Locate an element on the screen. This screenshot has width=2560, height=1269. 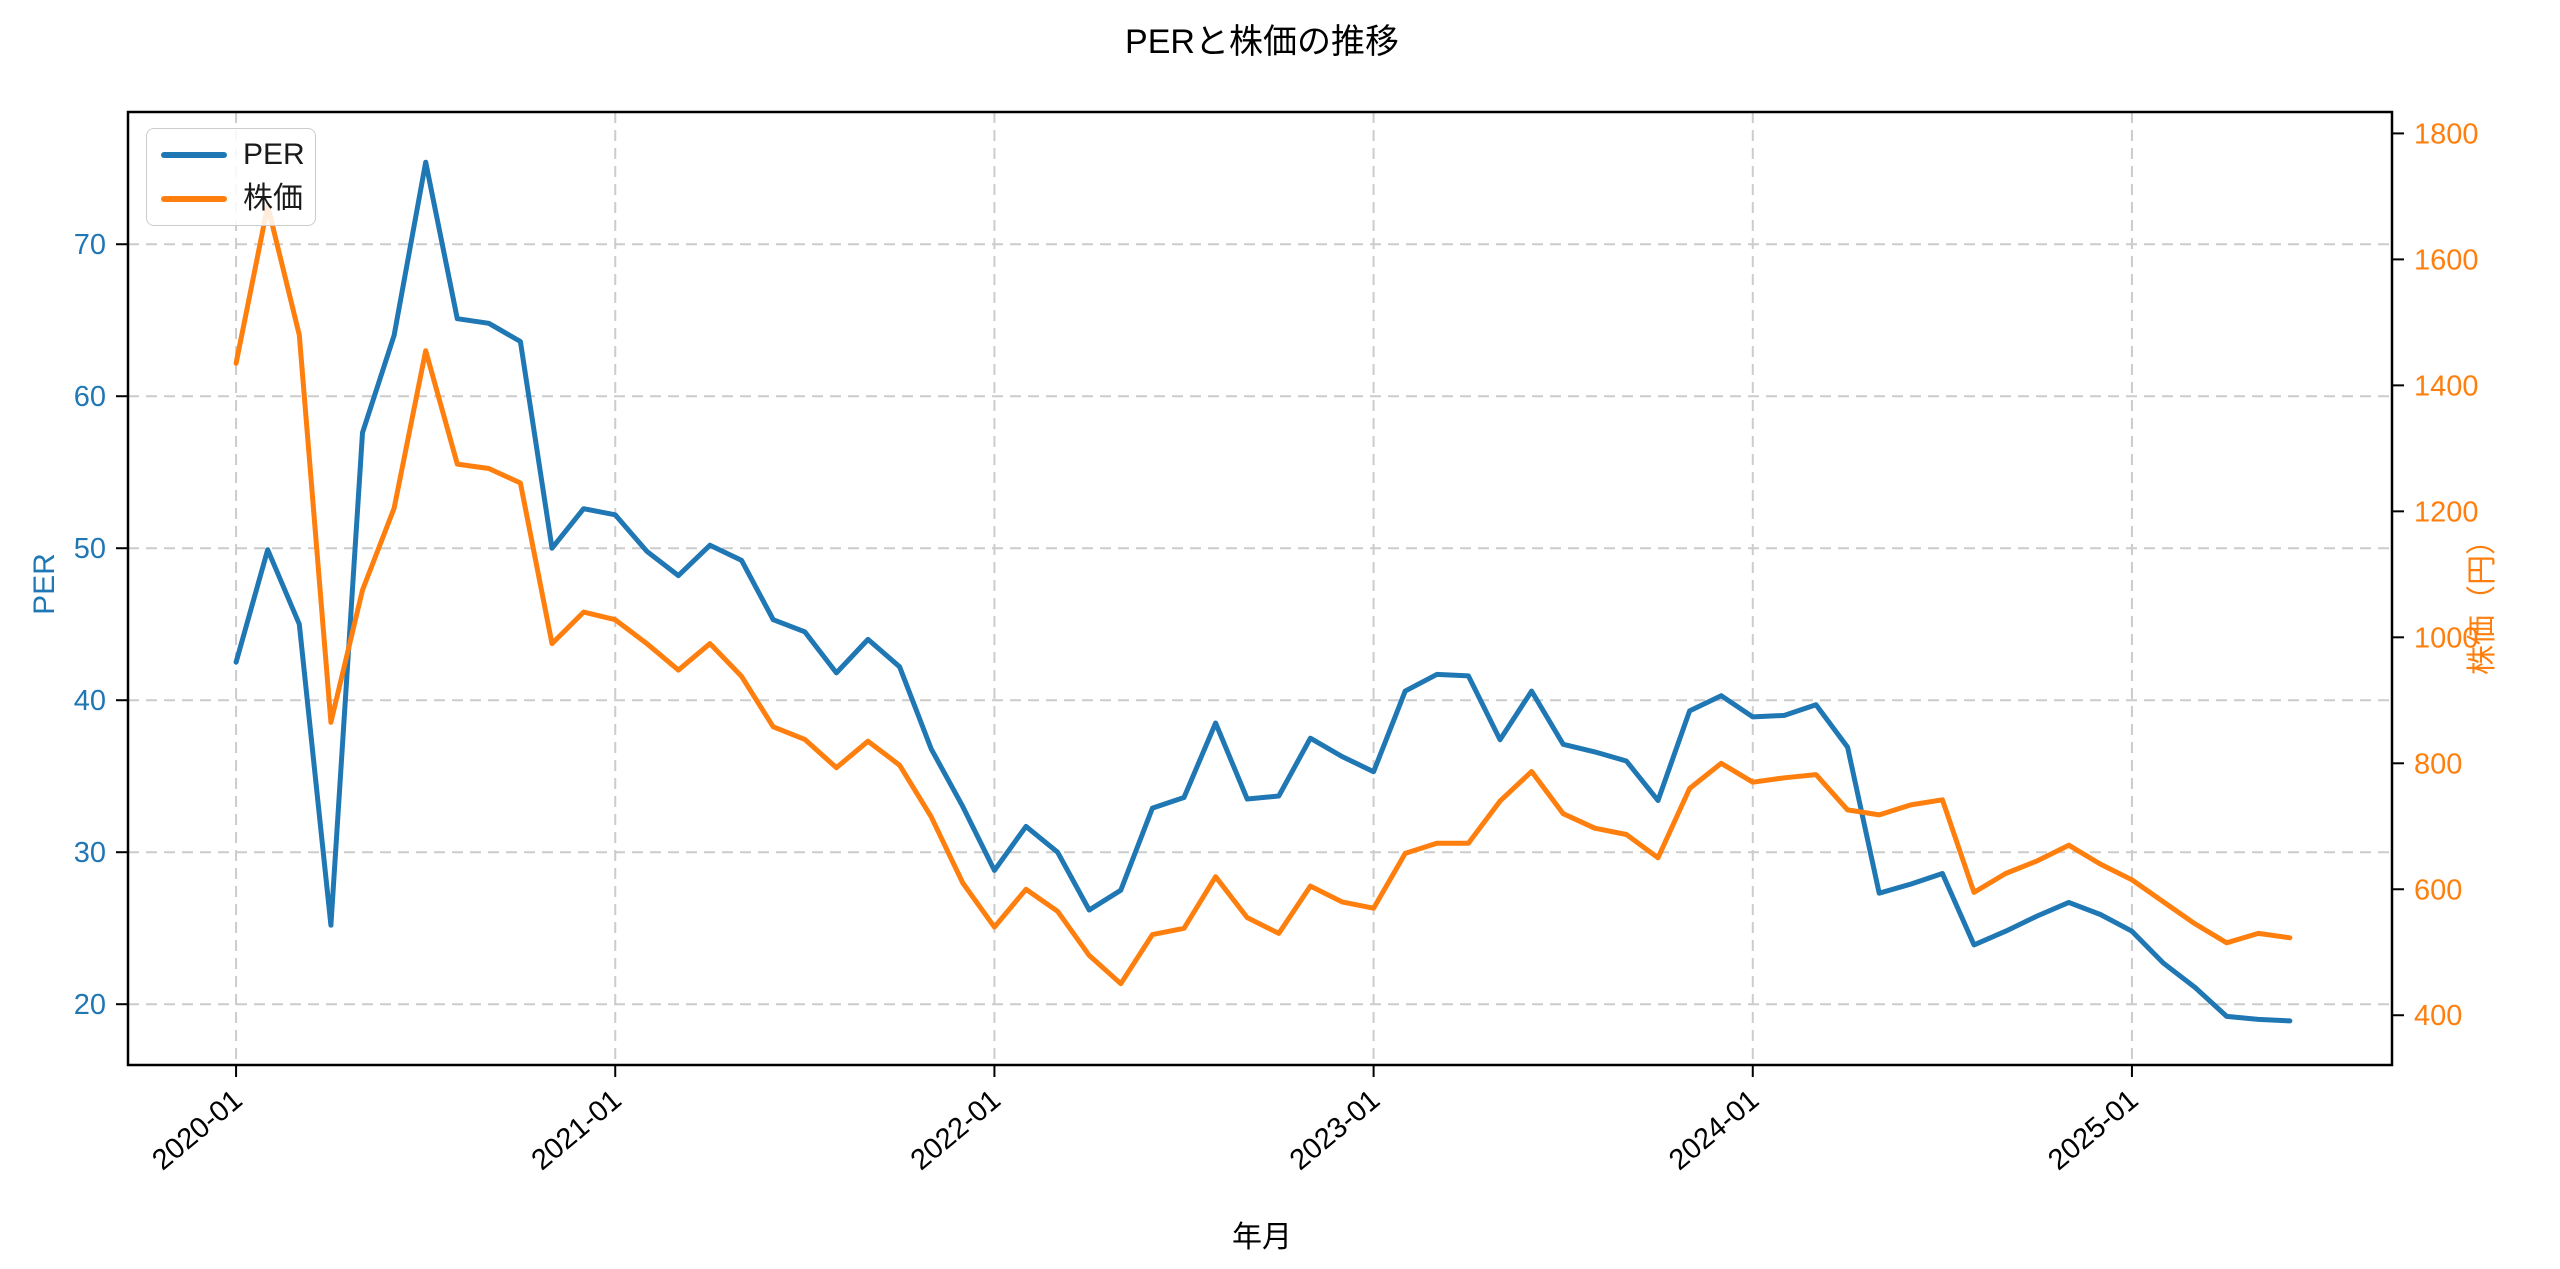
x-axis-label: 年月 is located at coordinates (1262, 1237).